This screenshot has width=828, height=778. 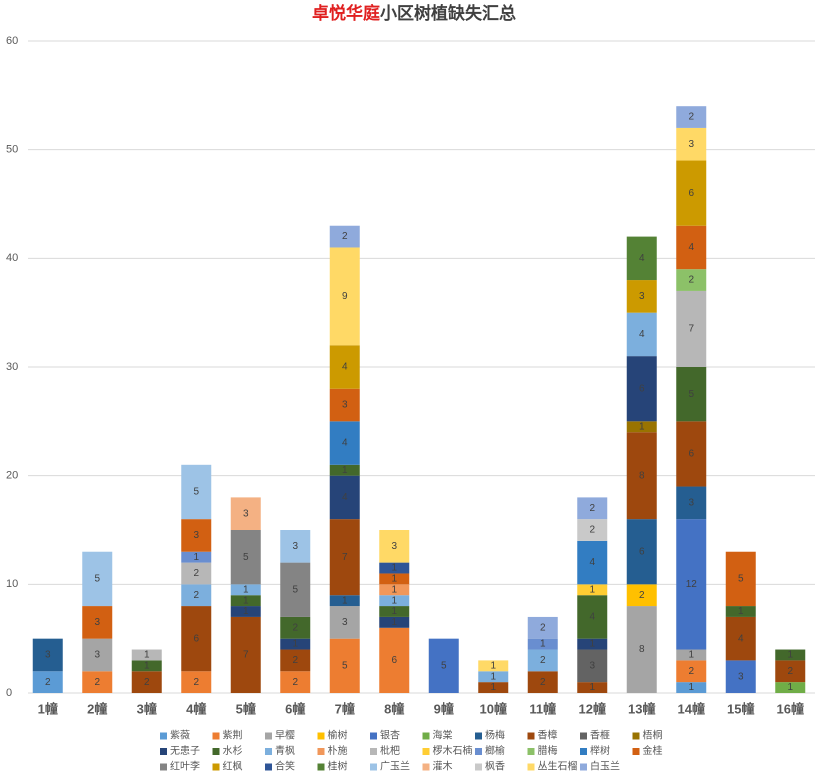 I want to click on x-tick-label: 14幢, so click(x=691, y=708).